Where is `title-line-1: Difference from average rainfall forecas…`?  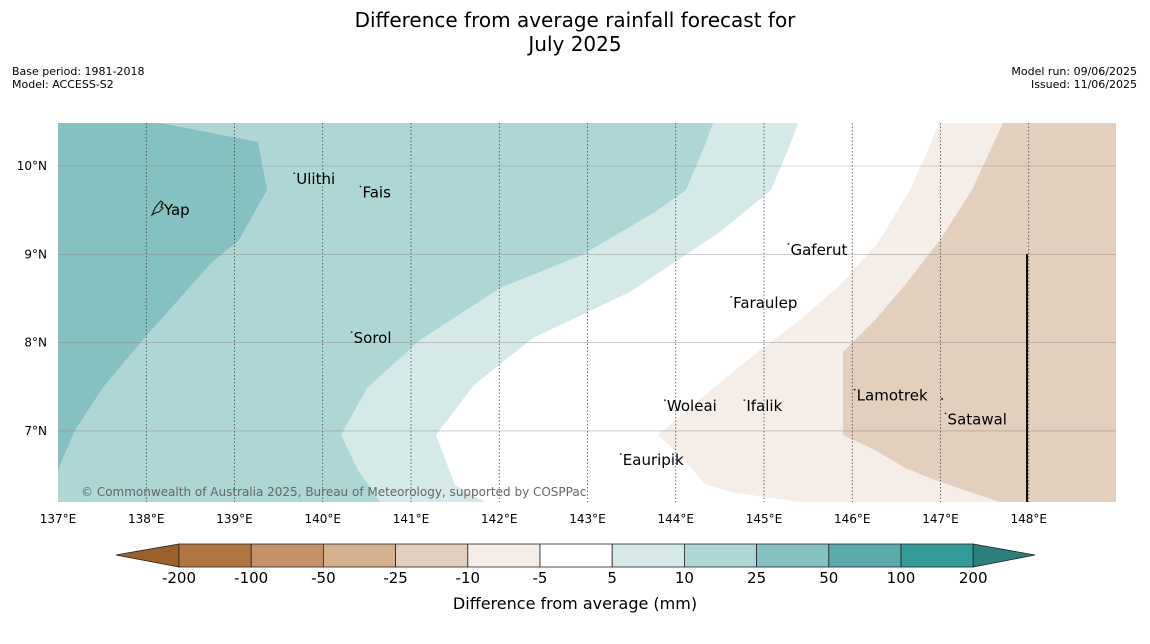
title-line-1: Difference from average rainfall forecas… is located at coordinates (575, 20).